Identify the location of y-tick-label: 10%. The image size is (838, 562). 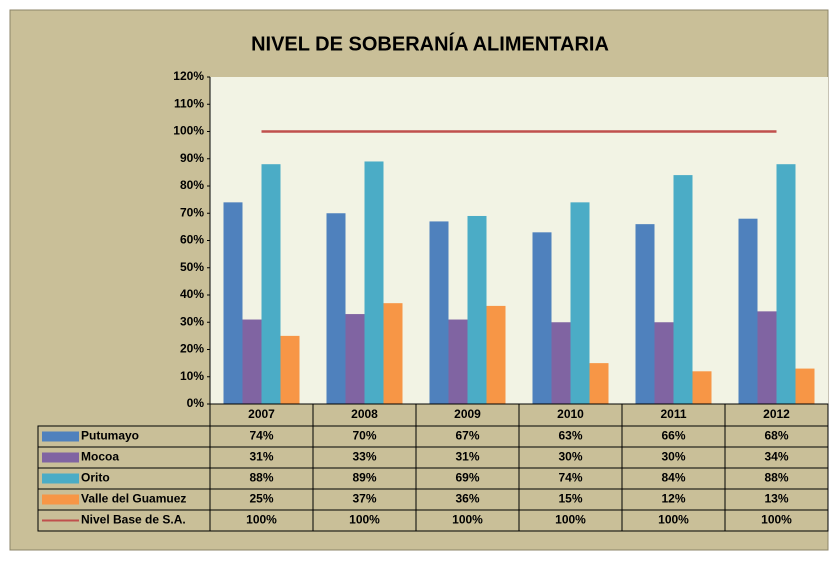
(192, 376).